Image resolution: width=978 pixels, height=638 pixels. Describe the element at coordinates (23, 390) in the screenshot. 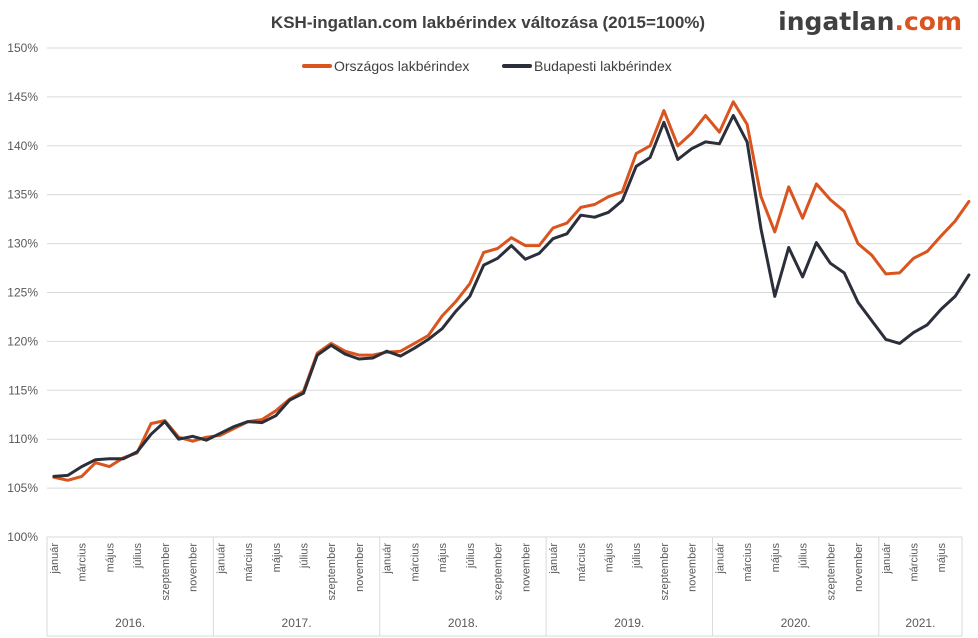

I see `y-tick-label: 115%` at that location.